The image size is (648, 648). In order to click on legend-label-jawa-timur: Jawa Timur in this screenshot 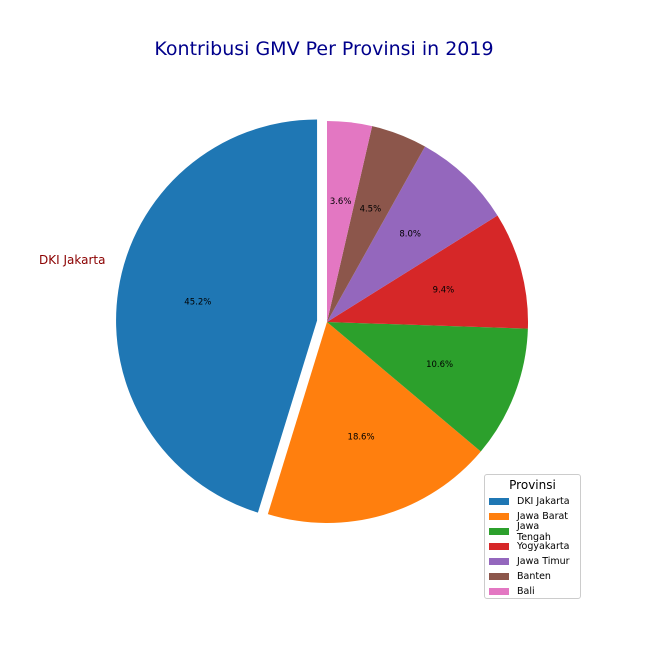, I will do `click(543, 561)`.